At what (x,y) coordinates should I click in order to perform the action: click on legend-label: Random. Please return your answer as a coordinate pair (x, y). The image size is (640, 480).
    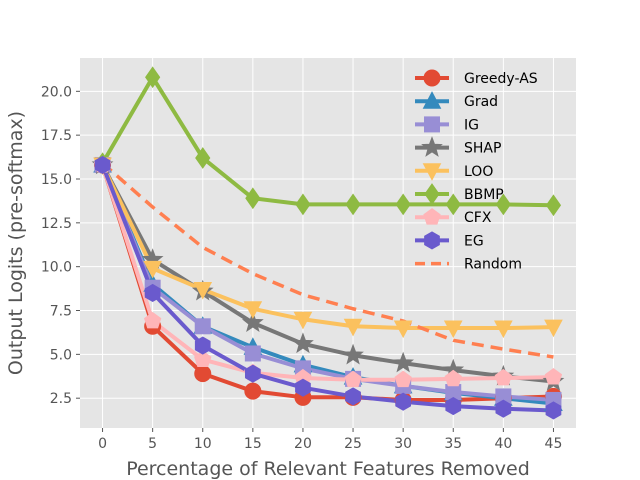
    Looking at the image, I should click on (493, 265).